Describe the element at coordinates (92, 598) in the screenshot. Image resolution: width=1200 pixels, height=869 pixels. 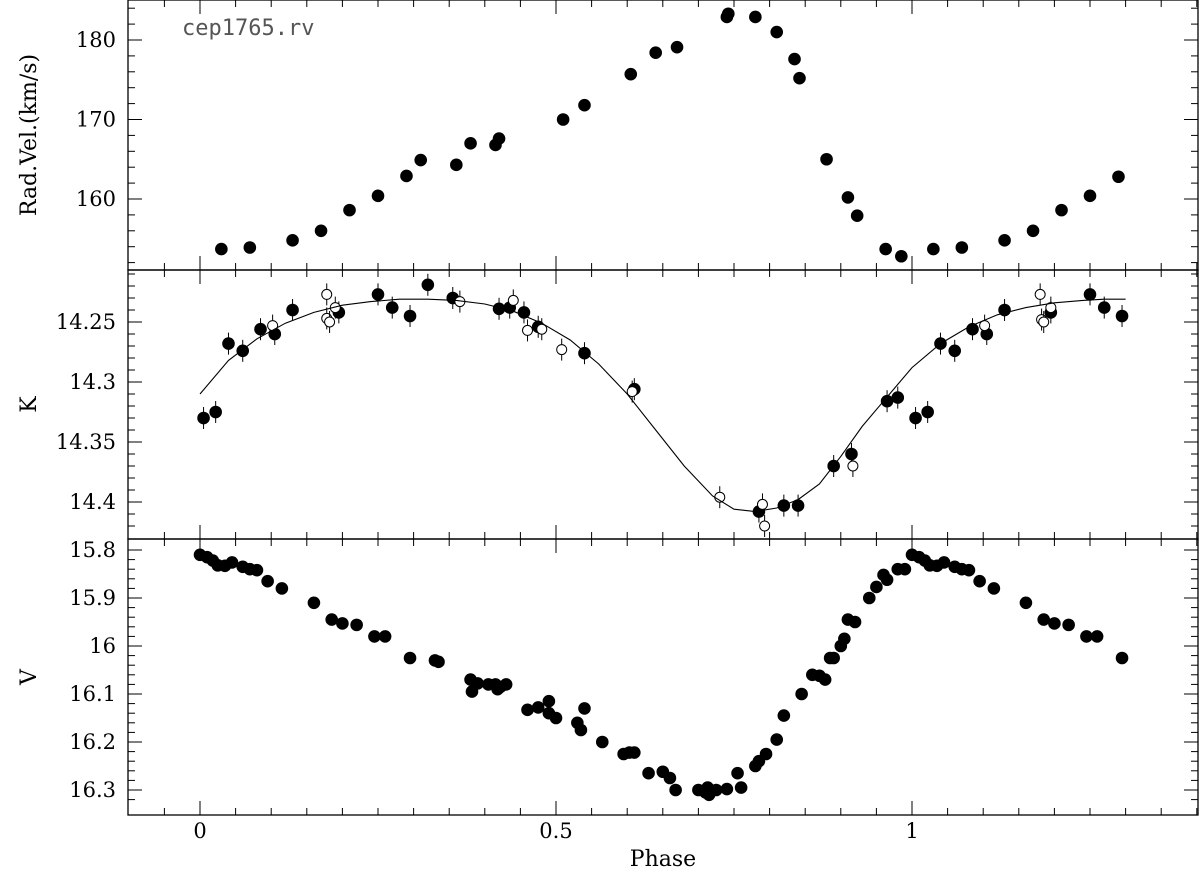
I see `y-tick-label: 15.9` at that location.